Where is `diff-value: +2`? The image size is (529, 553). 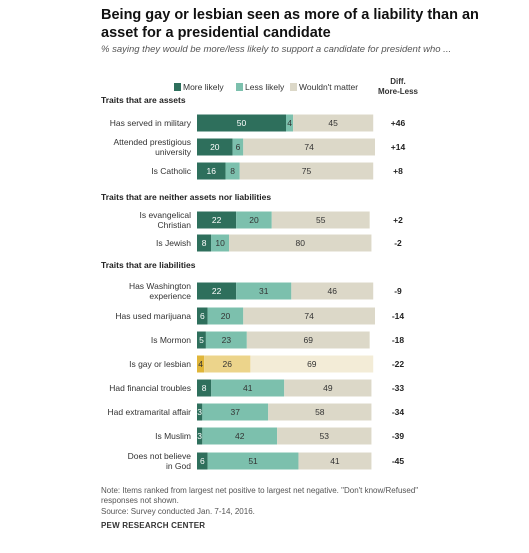 diff-value: +2 is located at coordinates (398, 220).